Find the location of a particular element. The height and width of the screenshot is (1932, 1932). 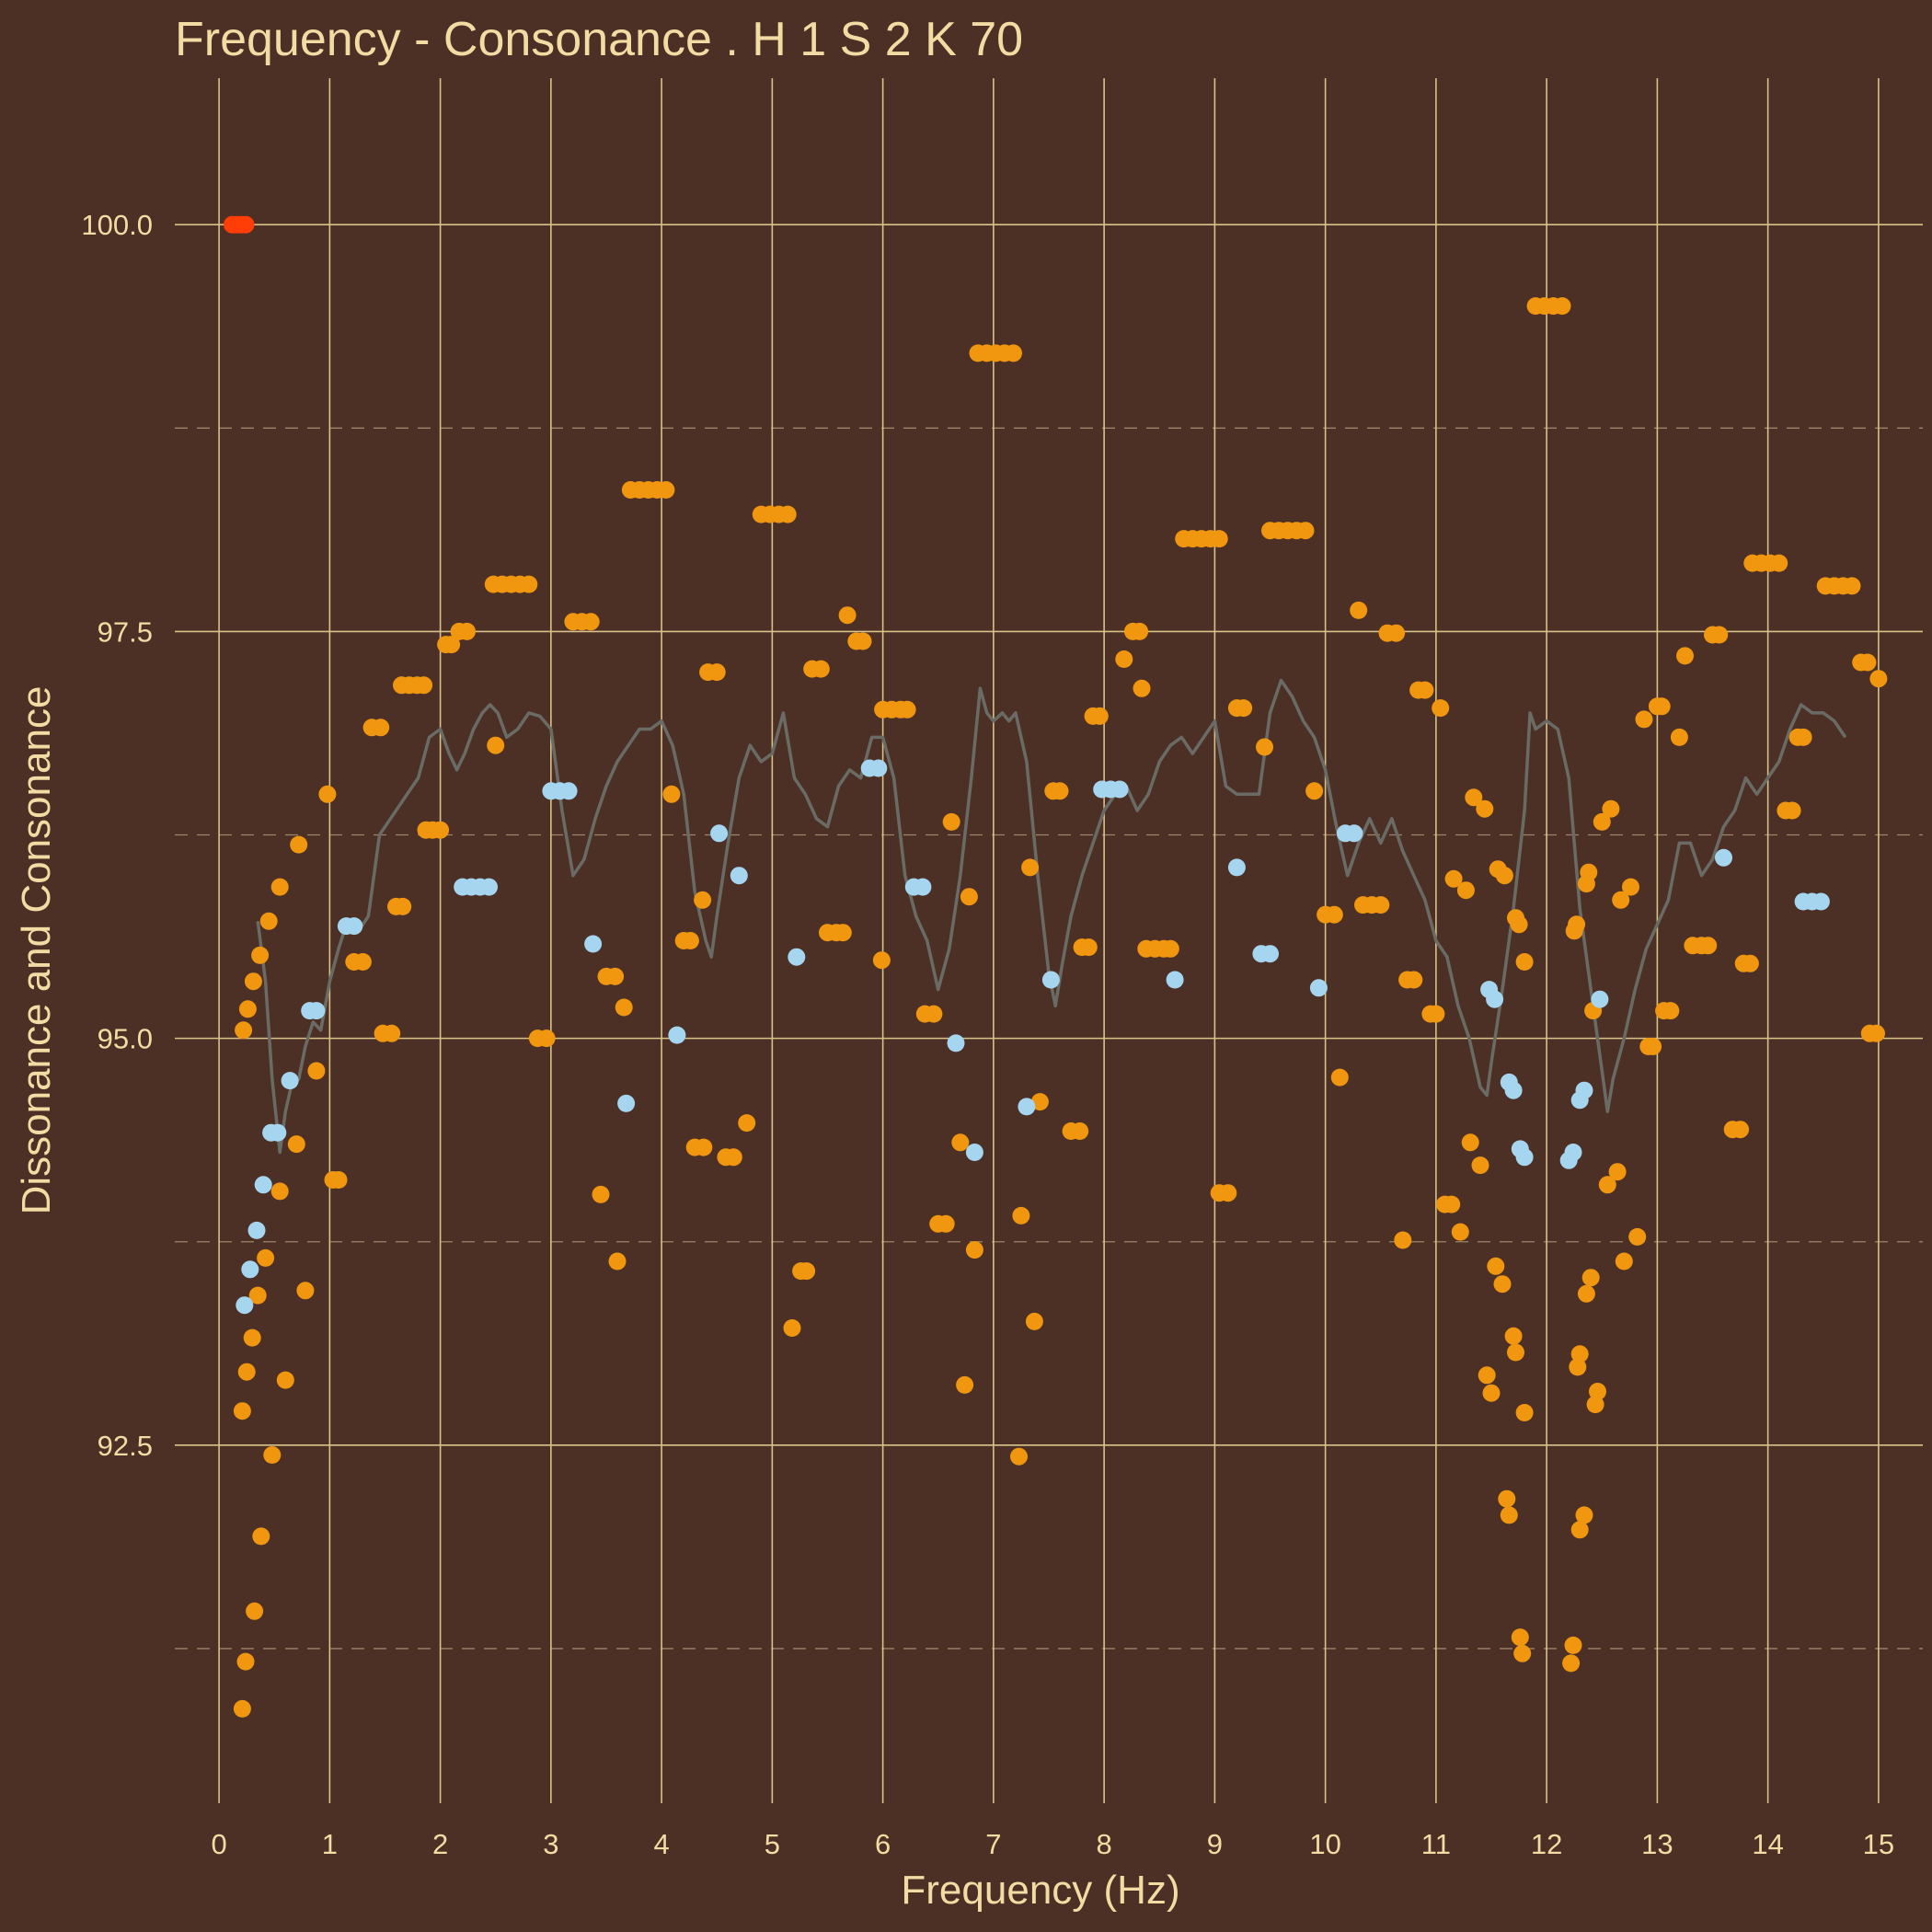

y-tick-label: 97.5 is located at coordinates (126, 631).